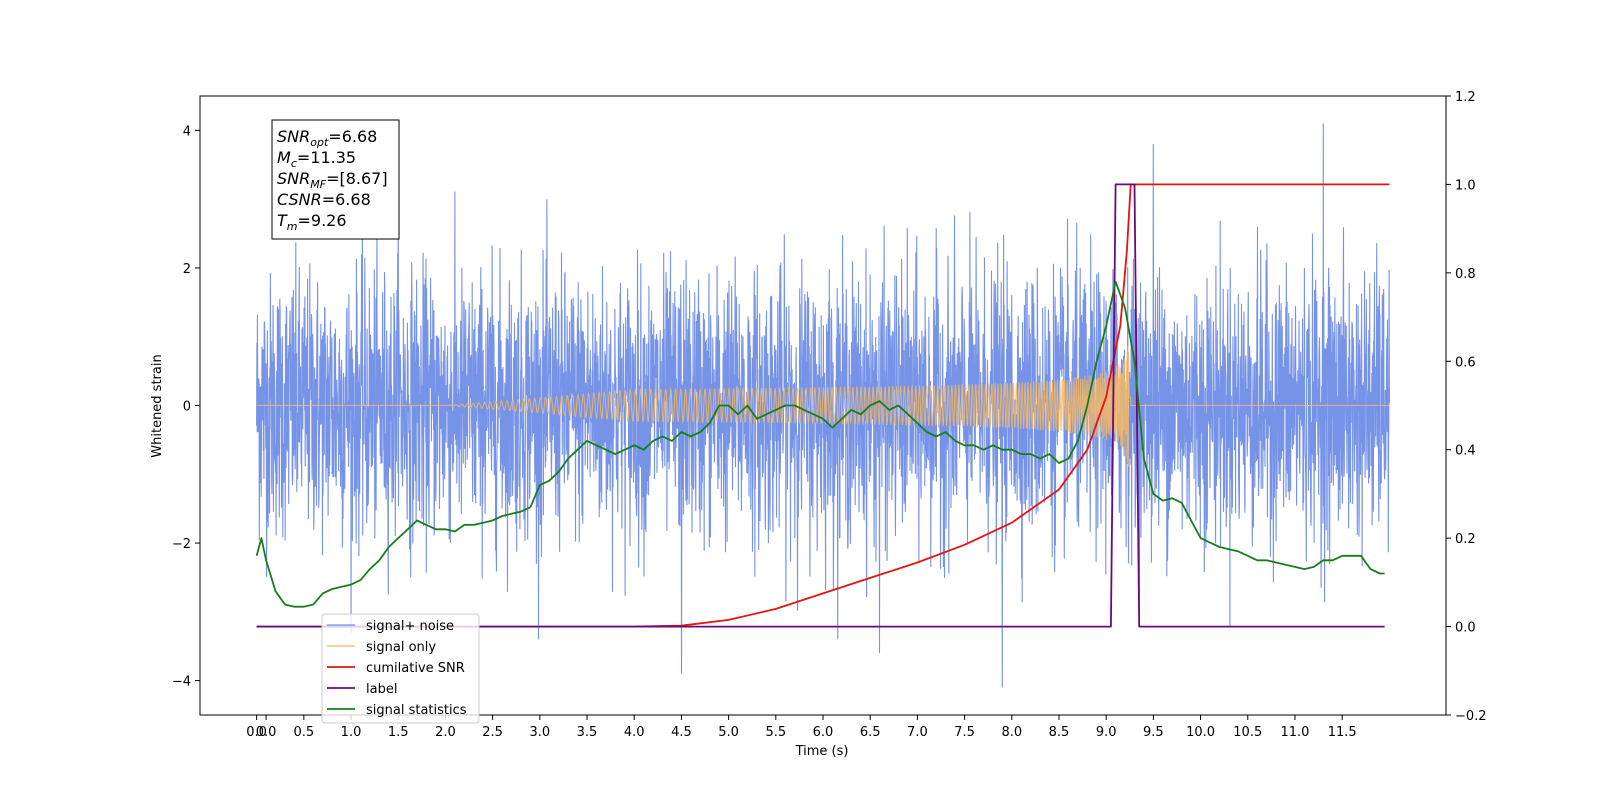 The height and width of the screenshot is (800, 1600). Describe the element at coordinates (410, 626) in the screenshot. I see `legend-label: signal+ noise` at that location.